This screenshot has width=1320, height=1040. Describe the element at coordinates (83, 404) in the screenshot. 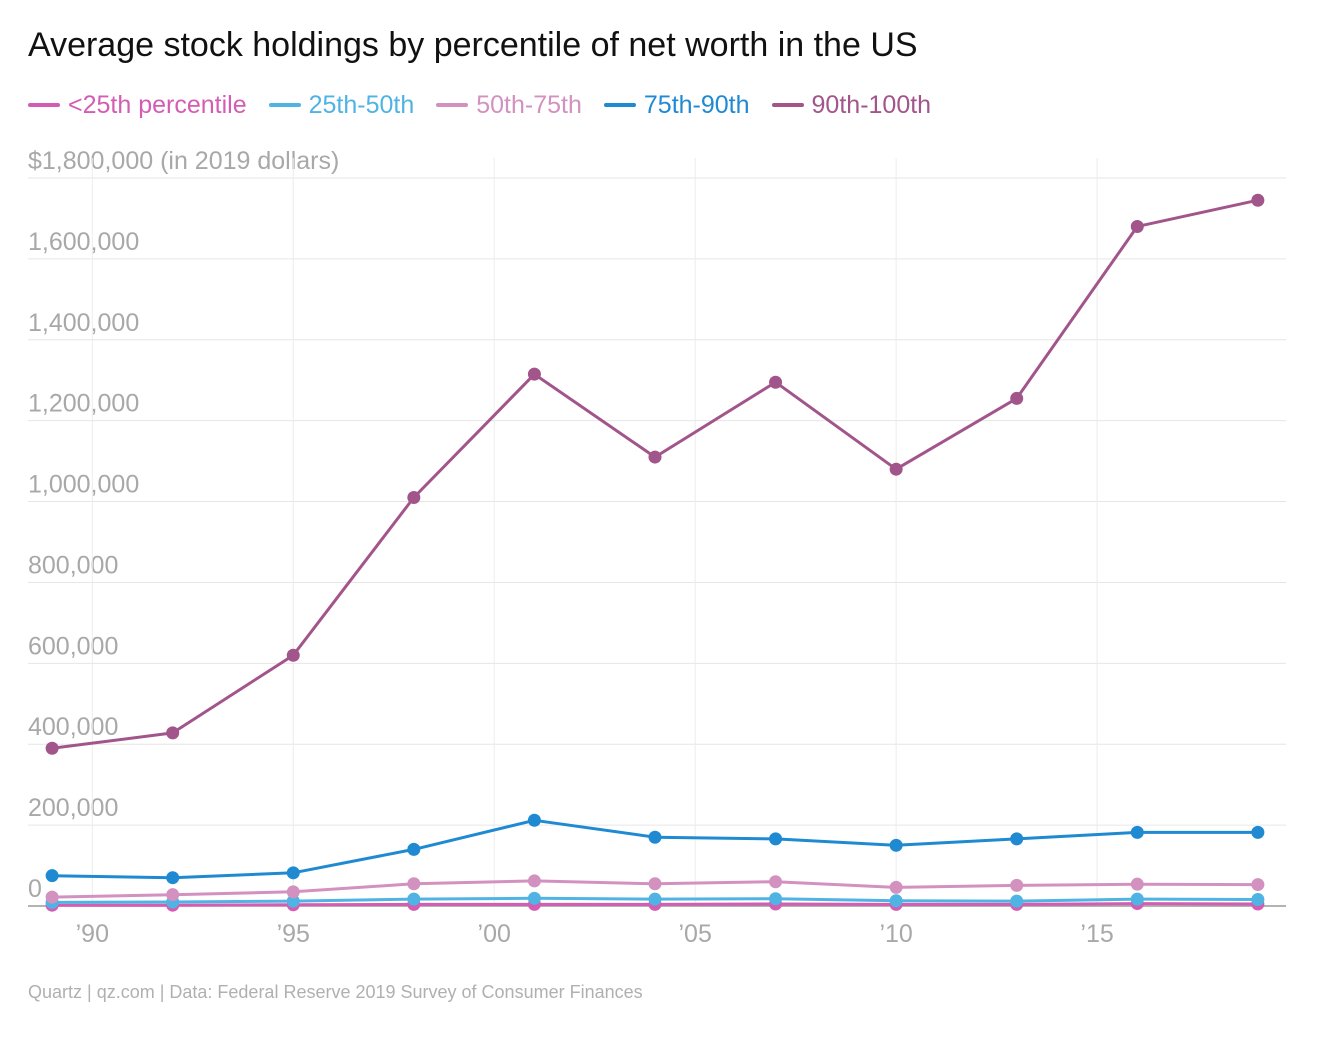

I see `y-tick-label: 1,200,000` at that location.